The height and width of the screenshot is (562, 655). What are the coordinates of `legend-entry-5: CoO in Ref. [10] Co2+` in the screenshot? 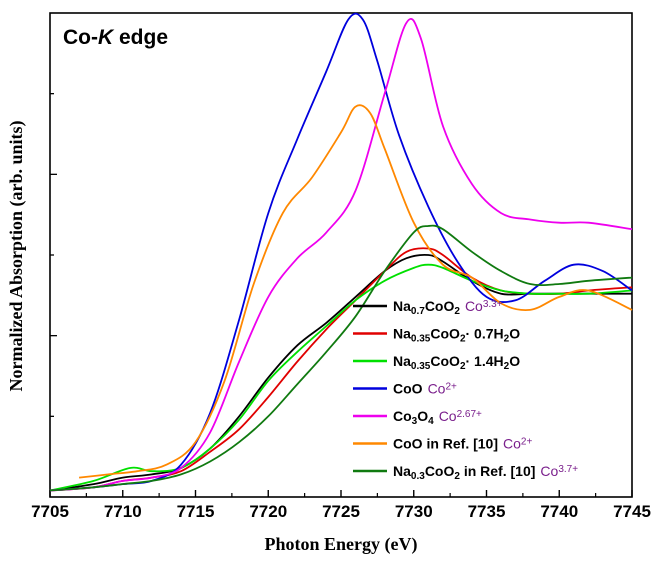 It's located at (462, 444).